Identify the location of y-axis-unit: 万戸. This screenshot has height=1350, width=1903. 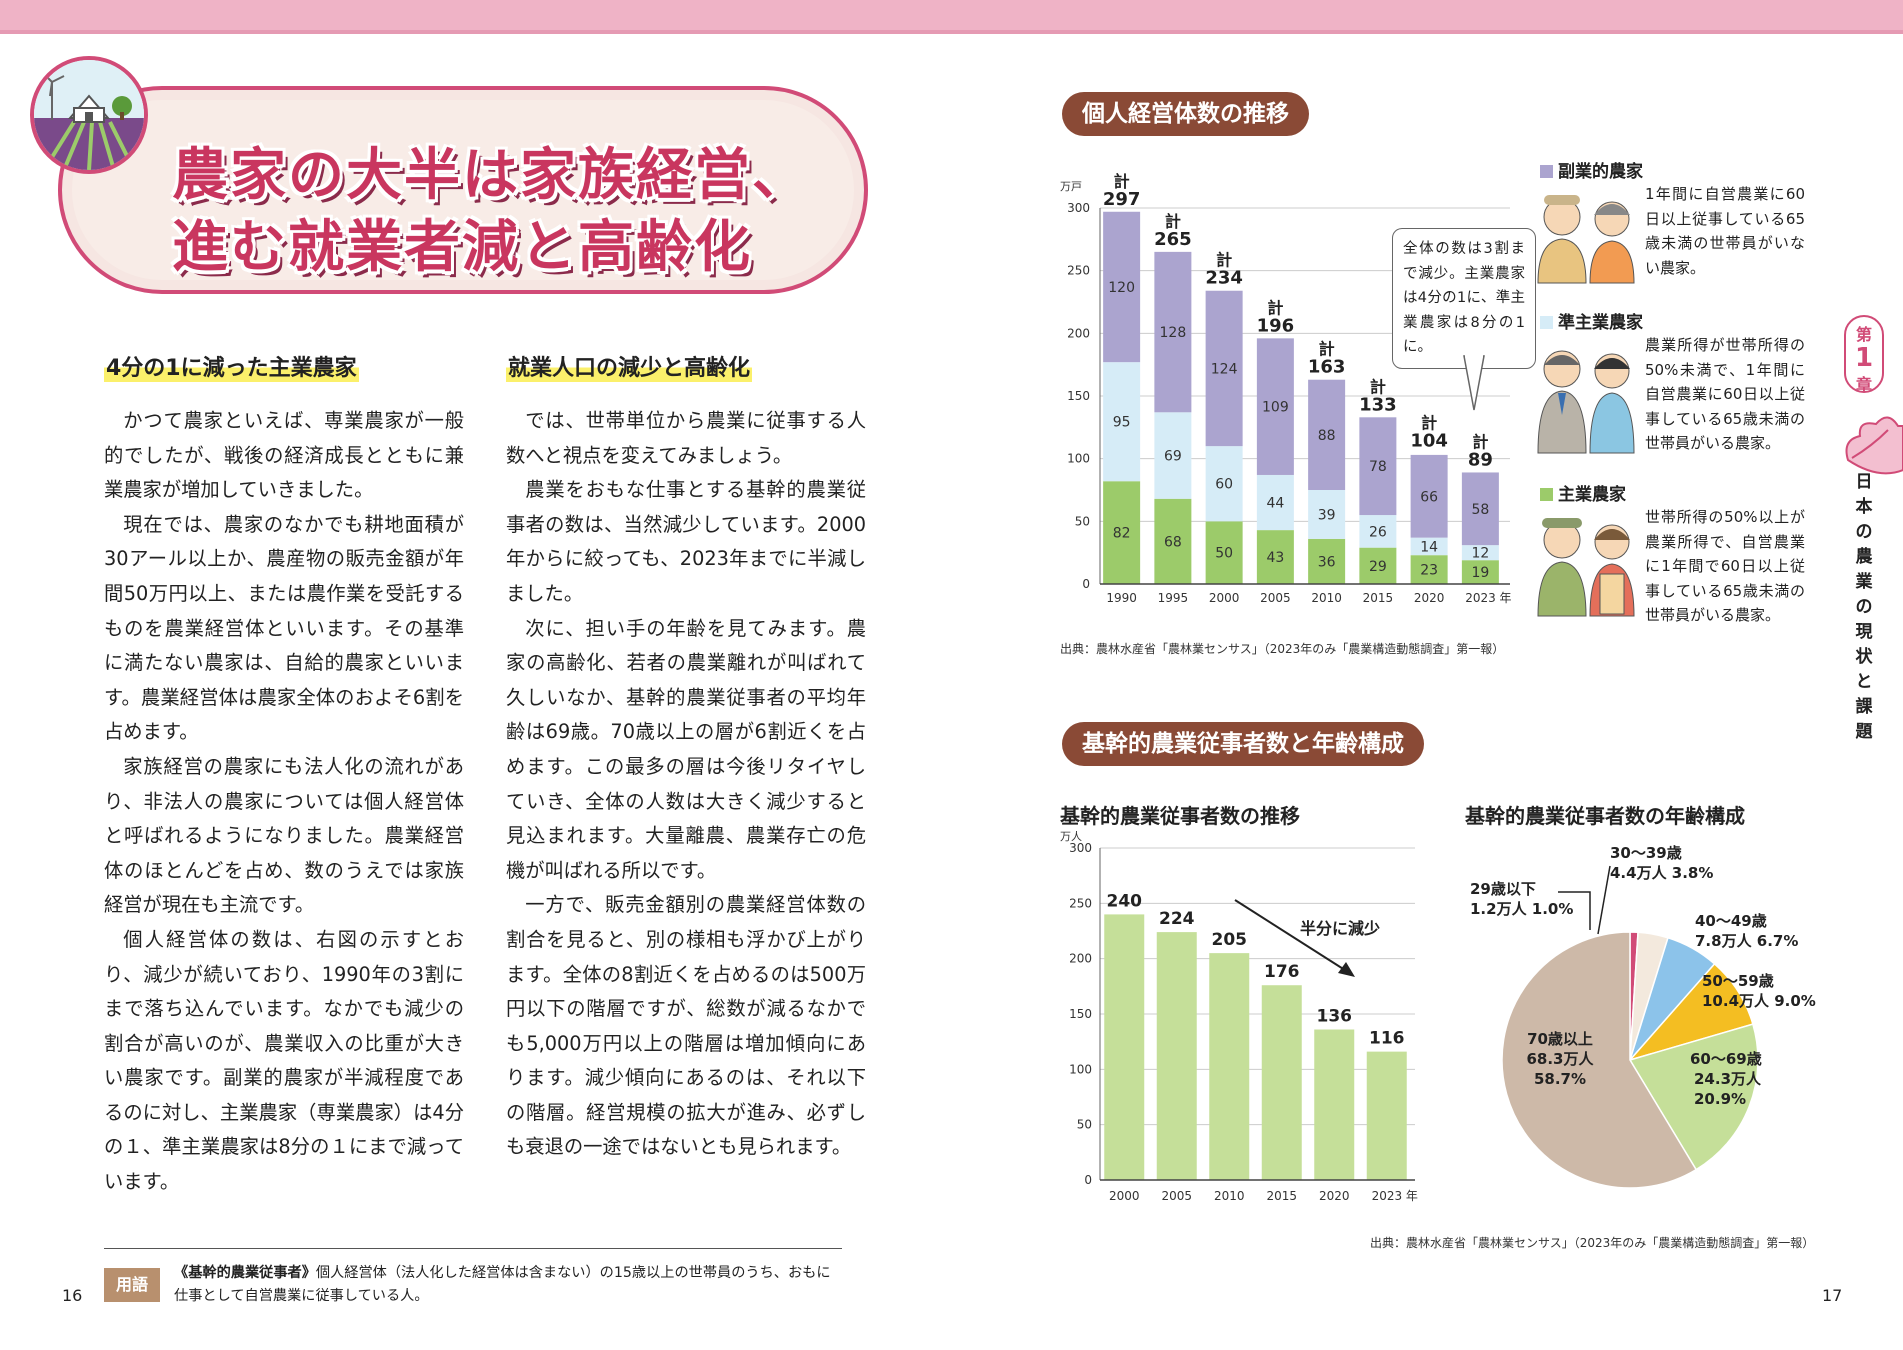
(1071, 186).